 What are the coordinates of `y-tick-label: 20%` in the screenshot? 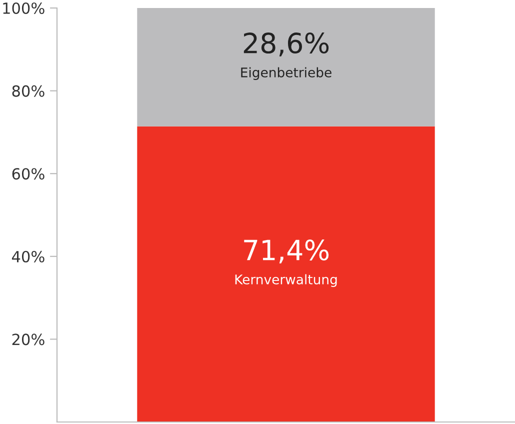 It's located at (28, 340).